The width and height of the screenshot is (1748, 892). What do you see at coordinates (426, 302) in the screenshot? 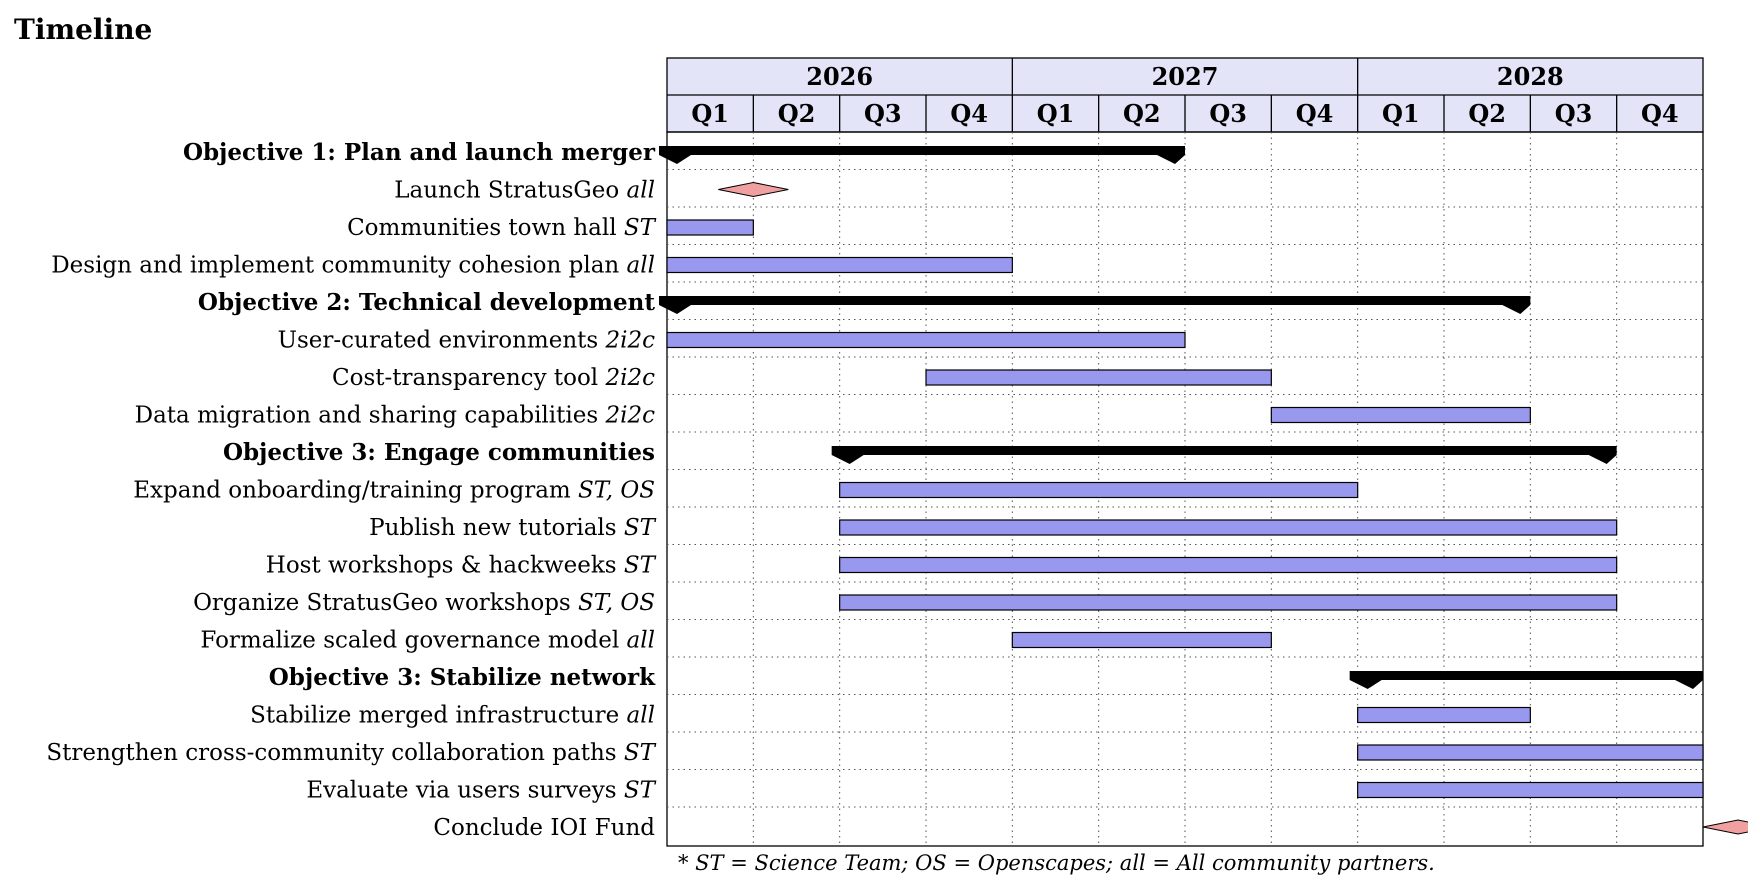
I see `group-label: Objective 2: Technical development` at bounding box center [426, 302].